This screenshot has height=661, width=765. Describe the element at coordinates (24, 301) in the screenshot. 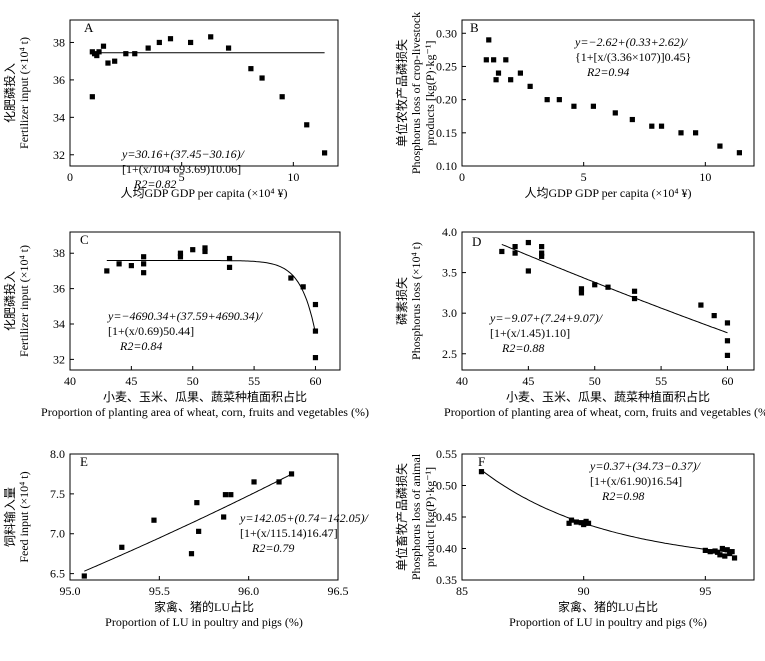

I see `y-axis-label-en: Fertilizer input (×10⁴ t)` at that location.